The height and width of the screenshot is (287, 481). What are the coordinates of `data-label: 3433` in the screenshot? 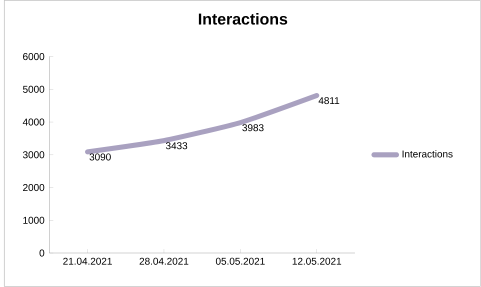 It's located at (177, 146).